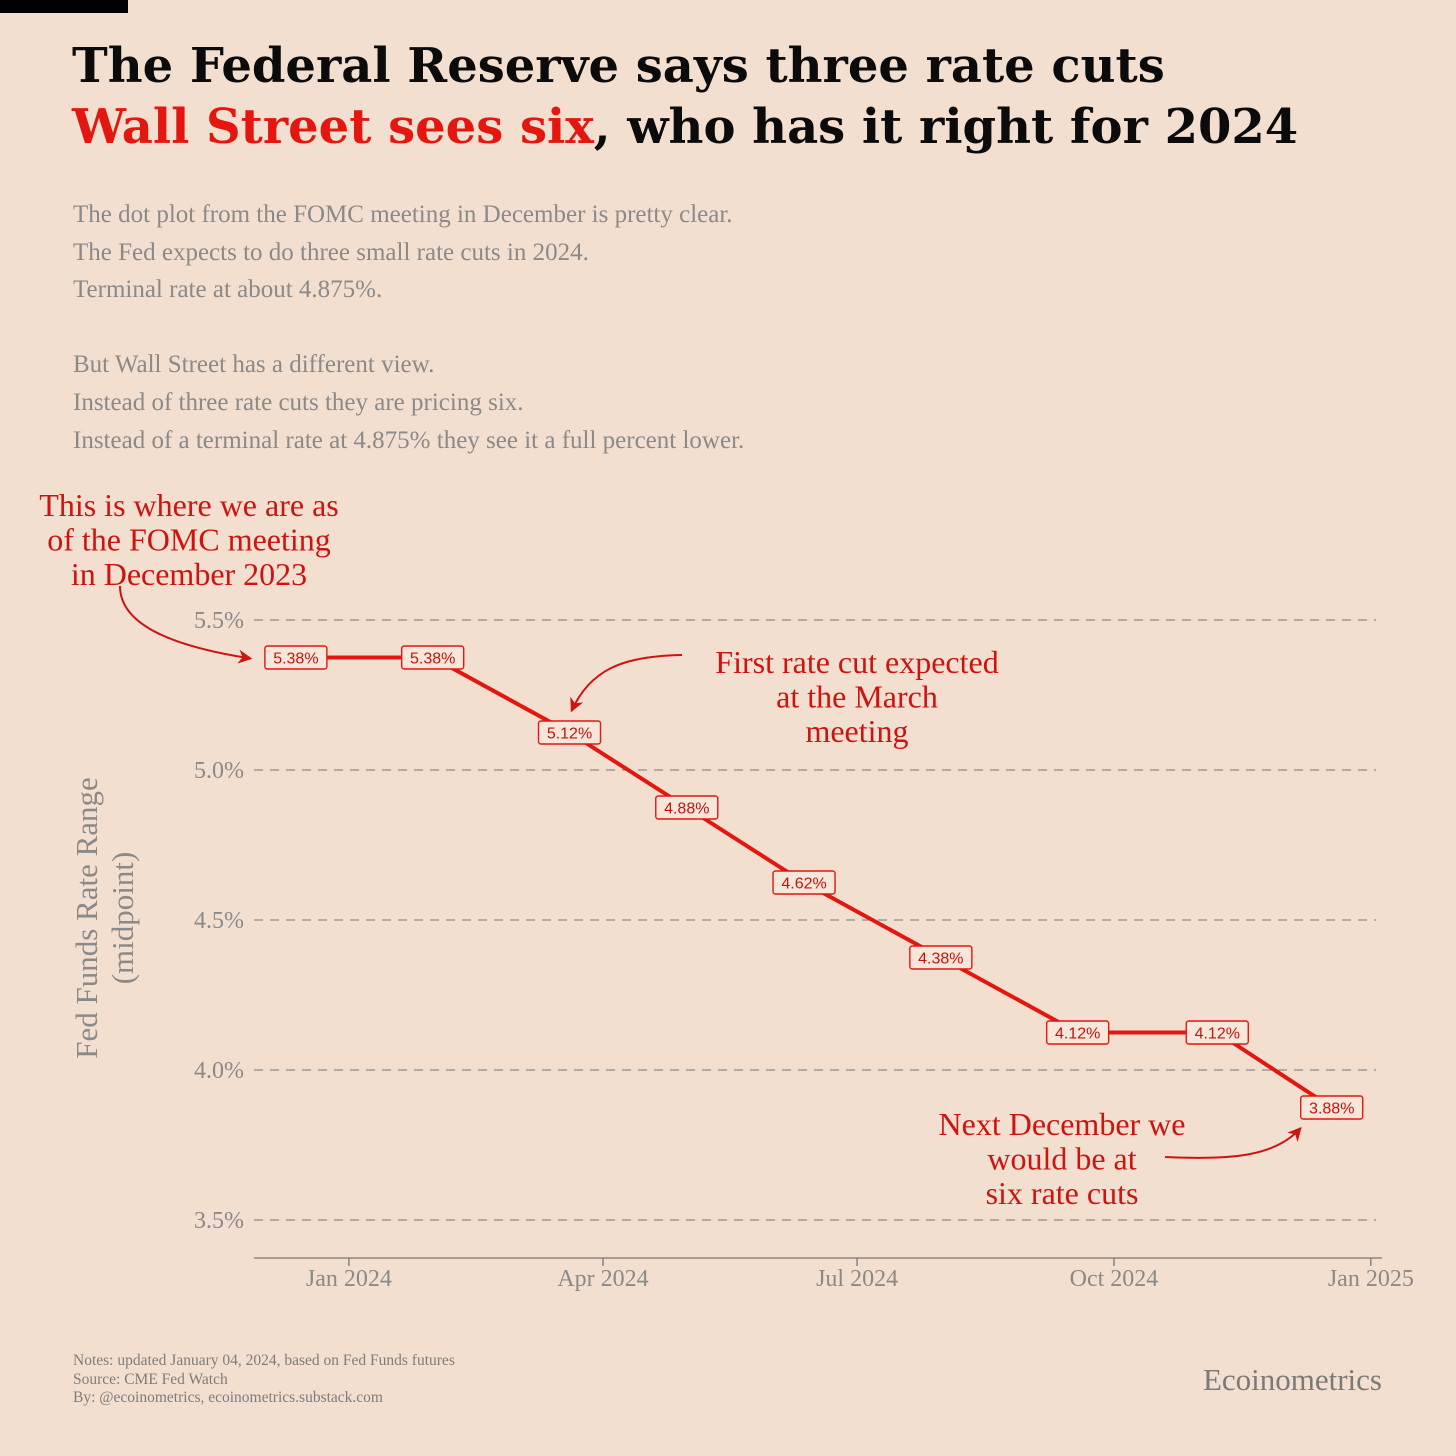 The width and height of the screenshot is (1456, 1456). What do you see at coordinates (602, 1279) in the screenshot?
I see `x-tick-label: Apr 2024` at bounding box center [602, 1279].